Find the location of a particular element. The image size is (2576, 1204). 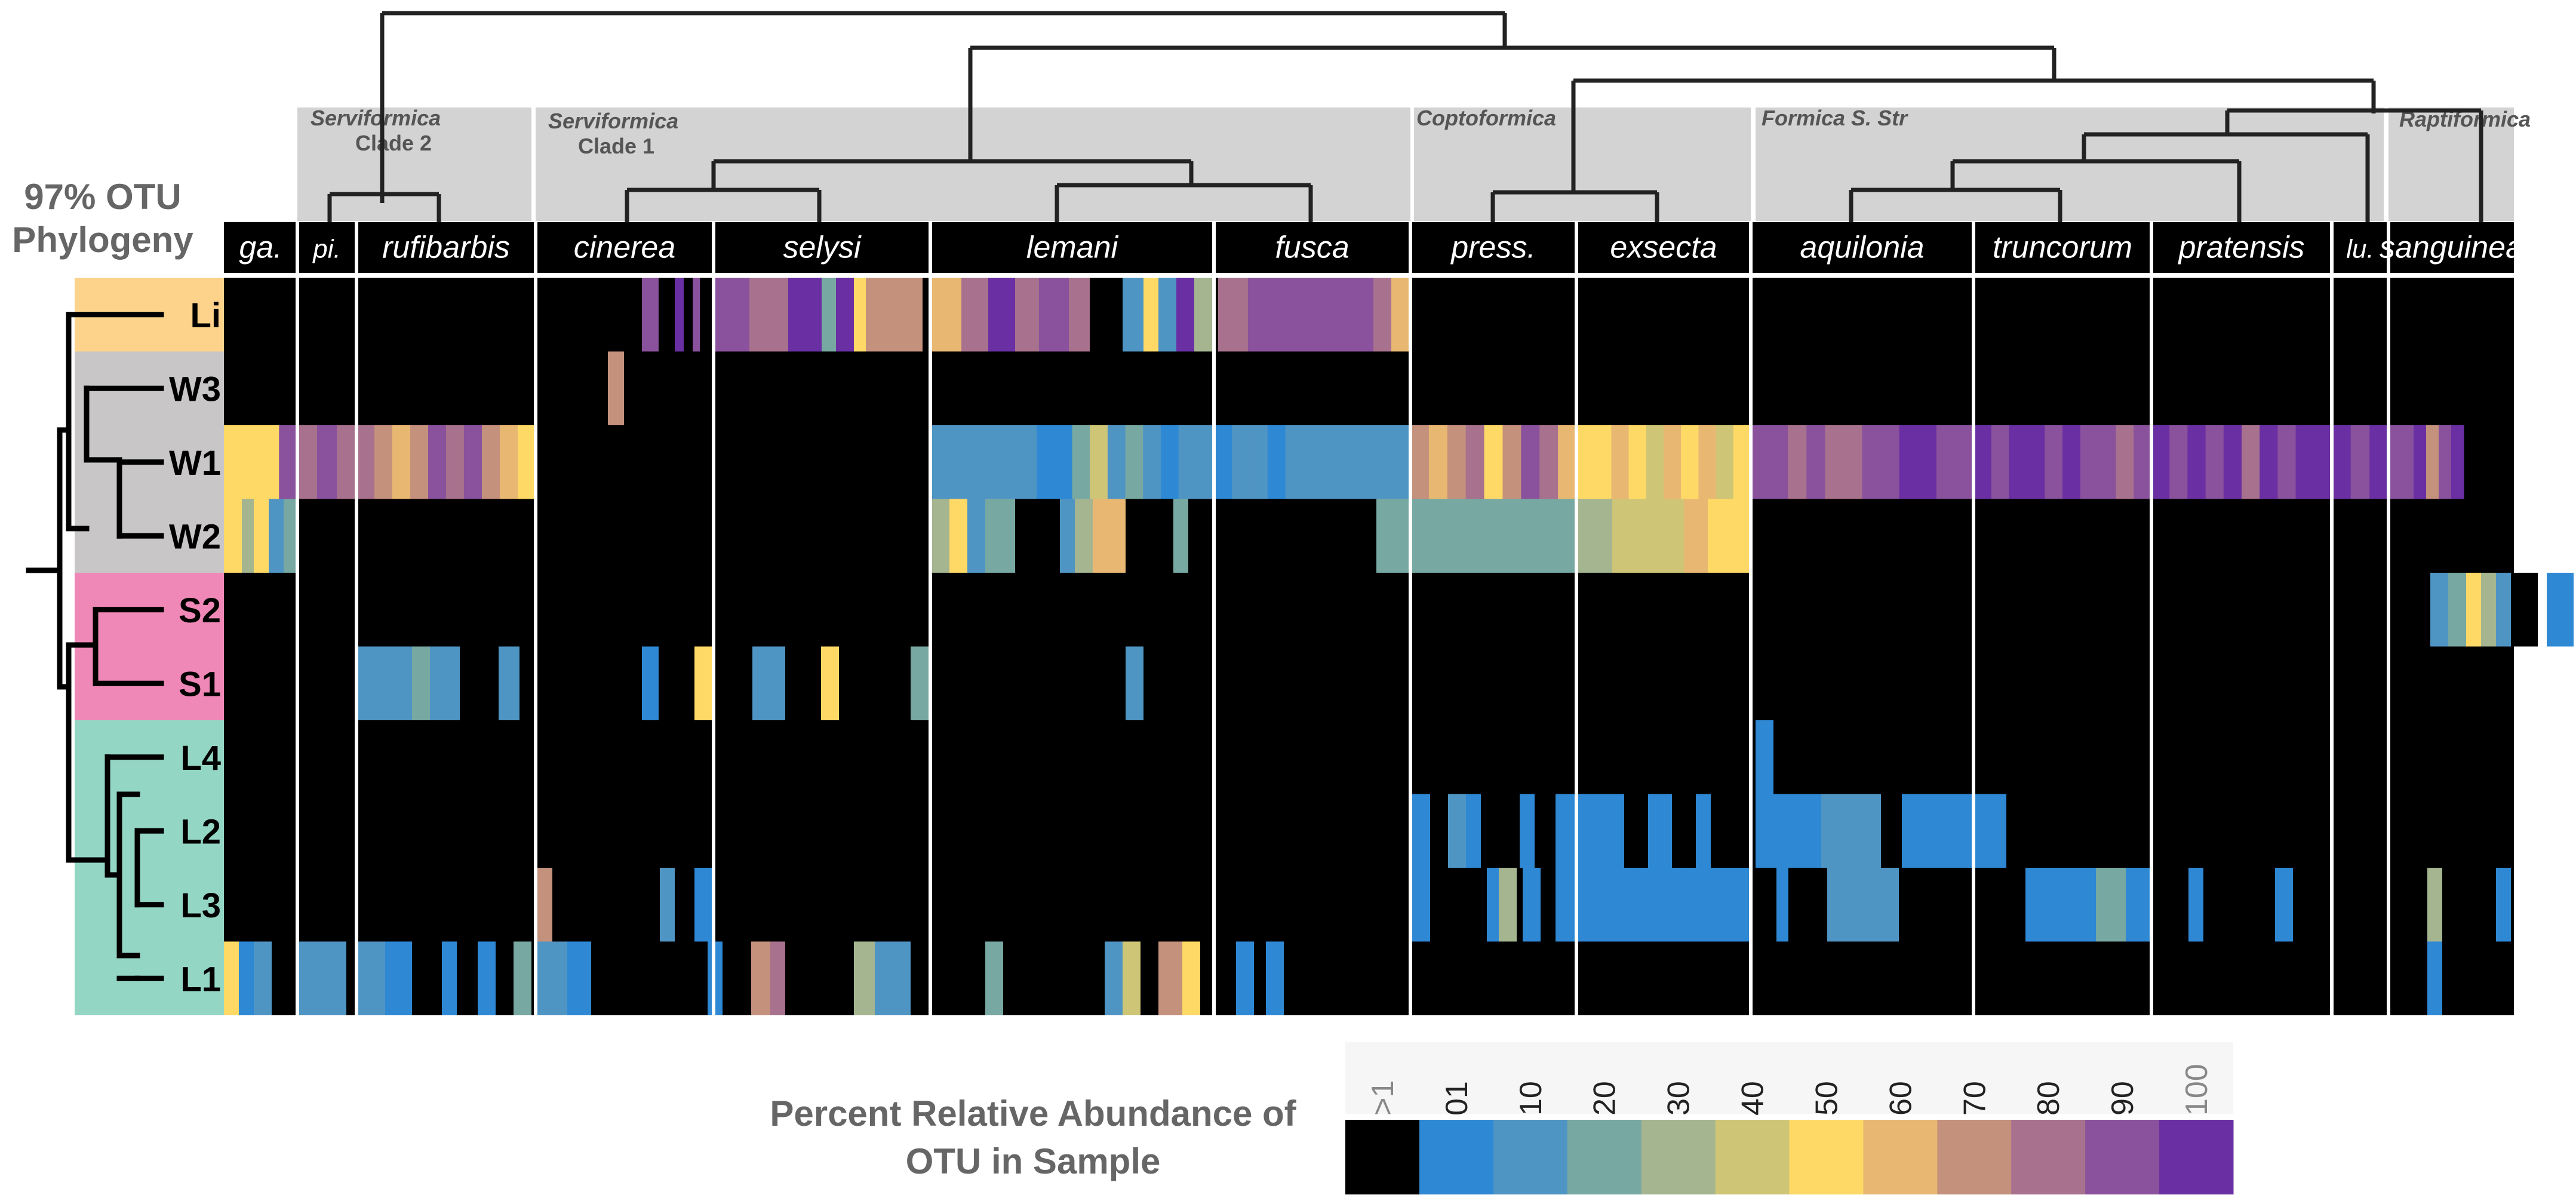

species-header-label: sanguinea is located at coordinates (2451, 248).